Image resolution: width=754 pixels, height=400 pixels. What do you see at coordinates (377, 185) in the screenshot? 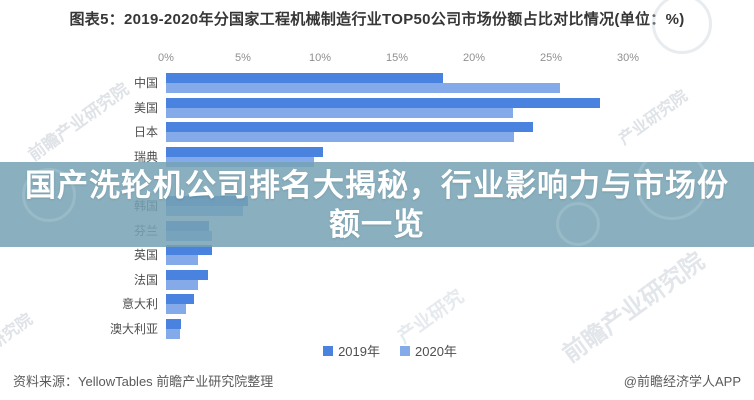
I see `headline-line-1: 国产洗轮机公司排名大揭秘，行业影响力与市场份` at bounding box center [377, 185].